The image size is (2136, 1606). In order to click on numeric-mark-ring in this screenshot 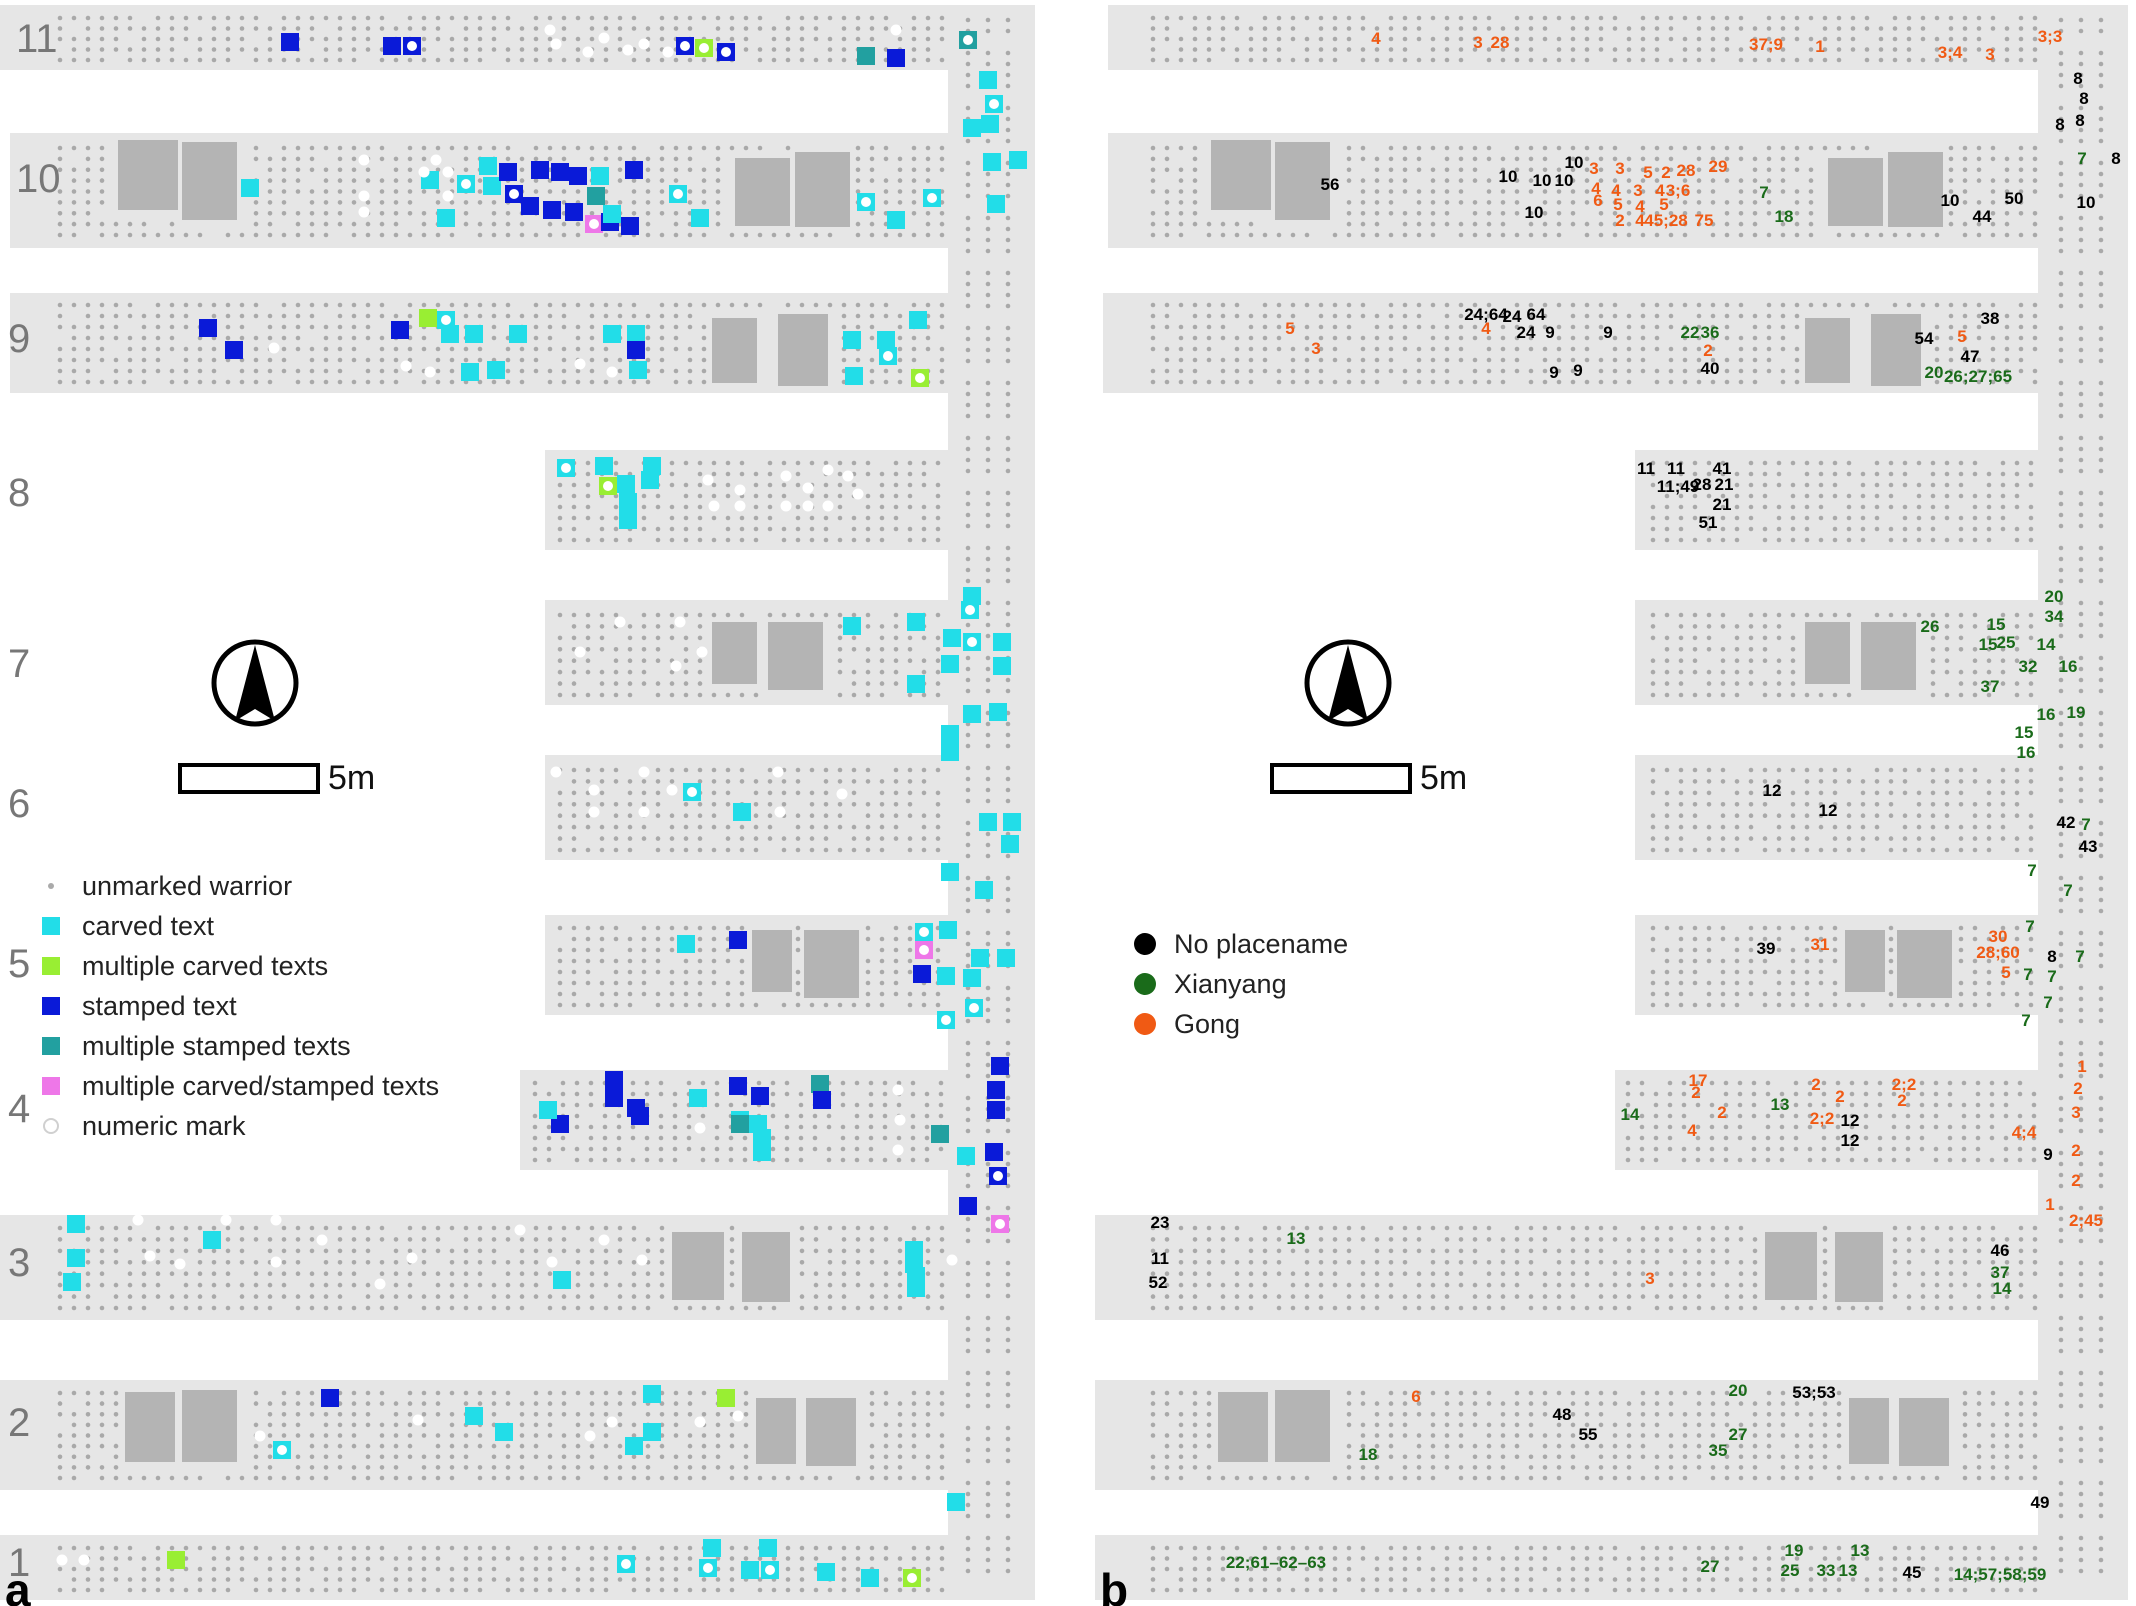, I will do `click(920, 378)`.